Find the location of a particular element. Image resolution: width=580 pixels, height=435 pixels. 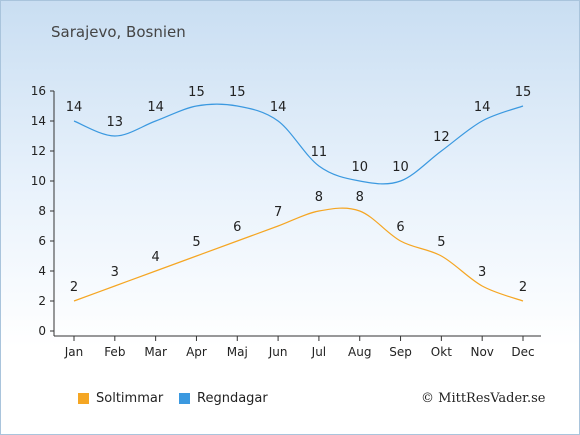

x-tick-label: Apr is located at coordinates (196, 352).